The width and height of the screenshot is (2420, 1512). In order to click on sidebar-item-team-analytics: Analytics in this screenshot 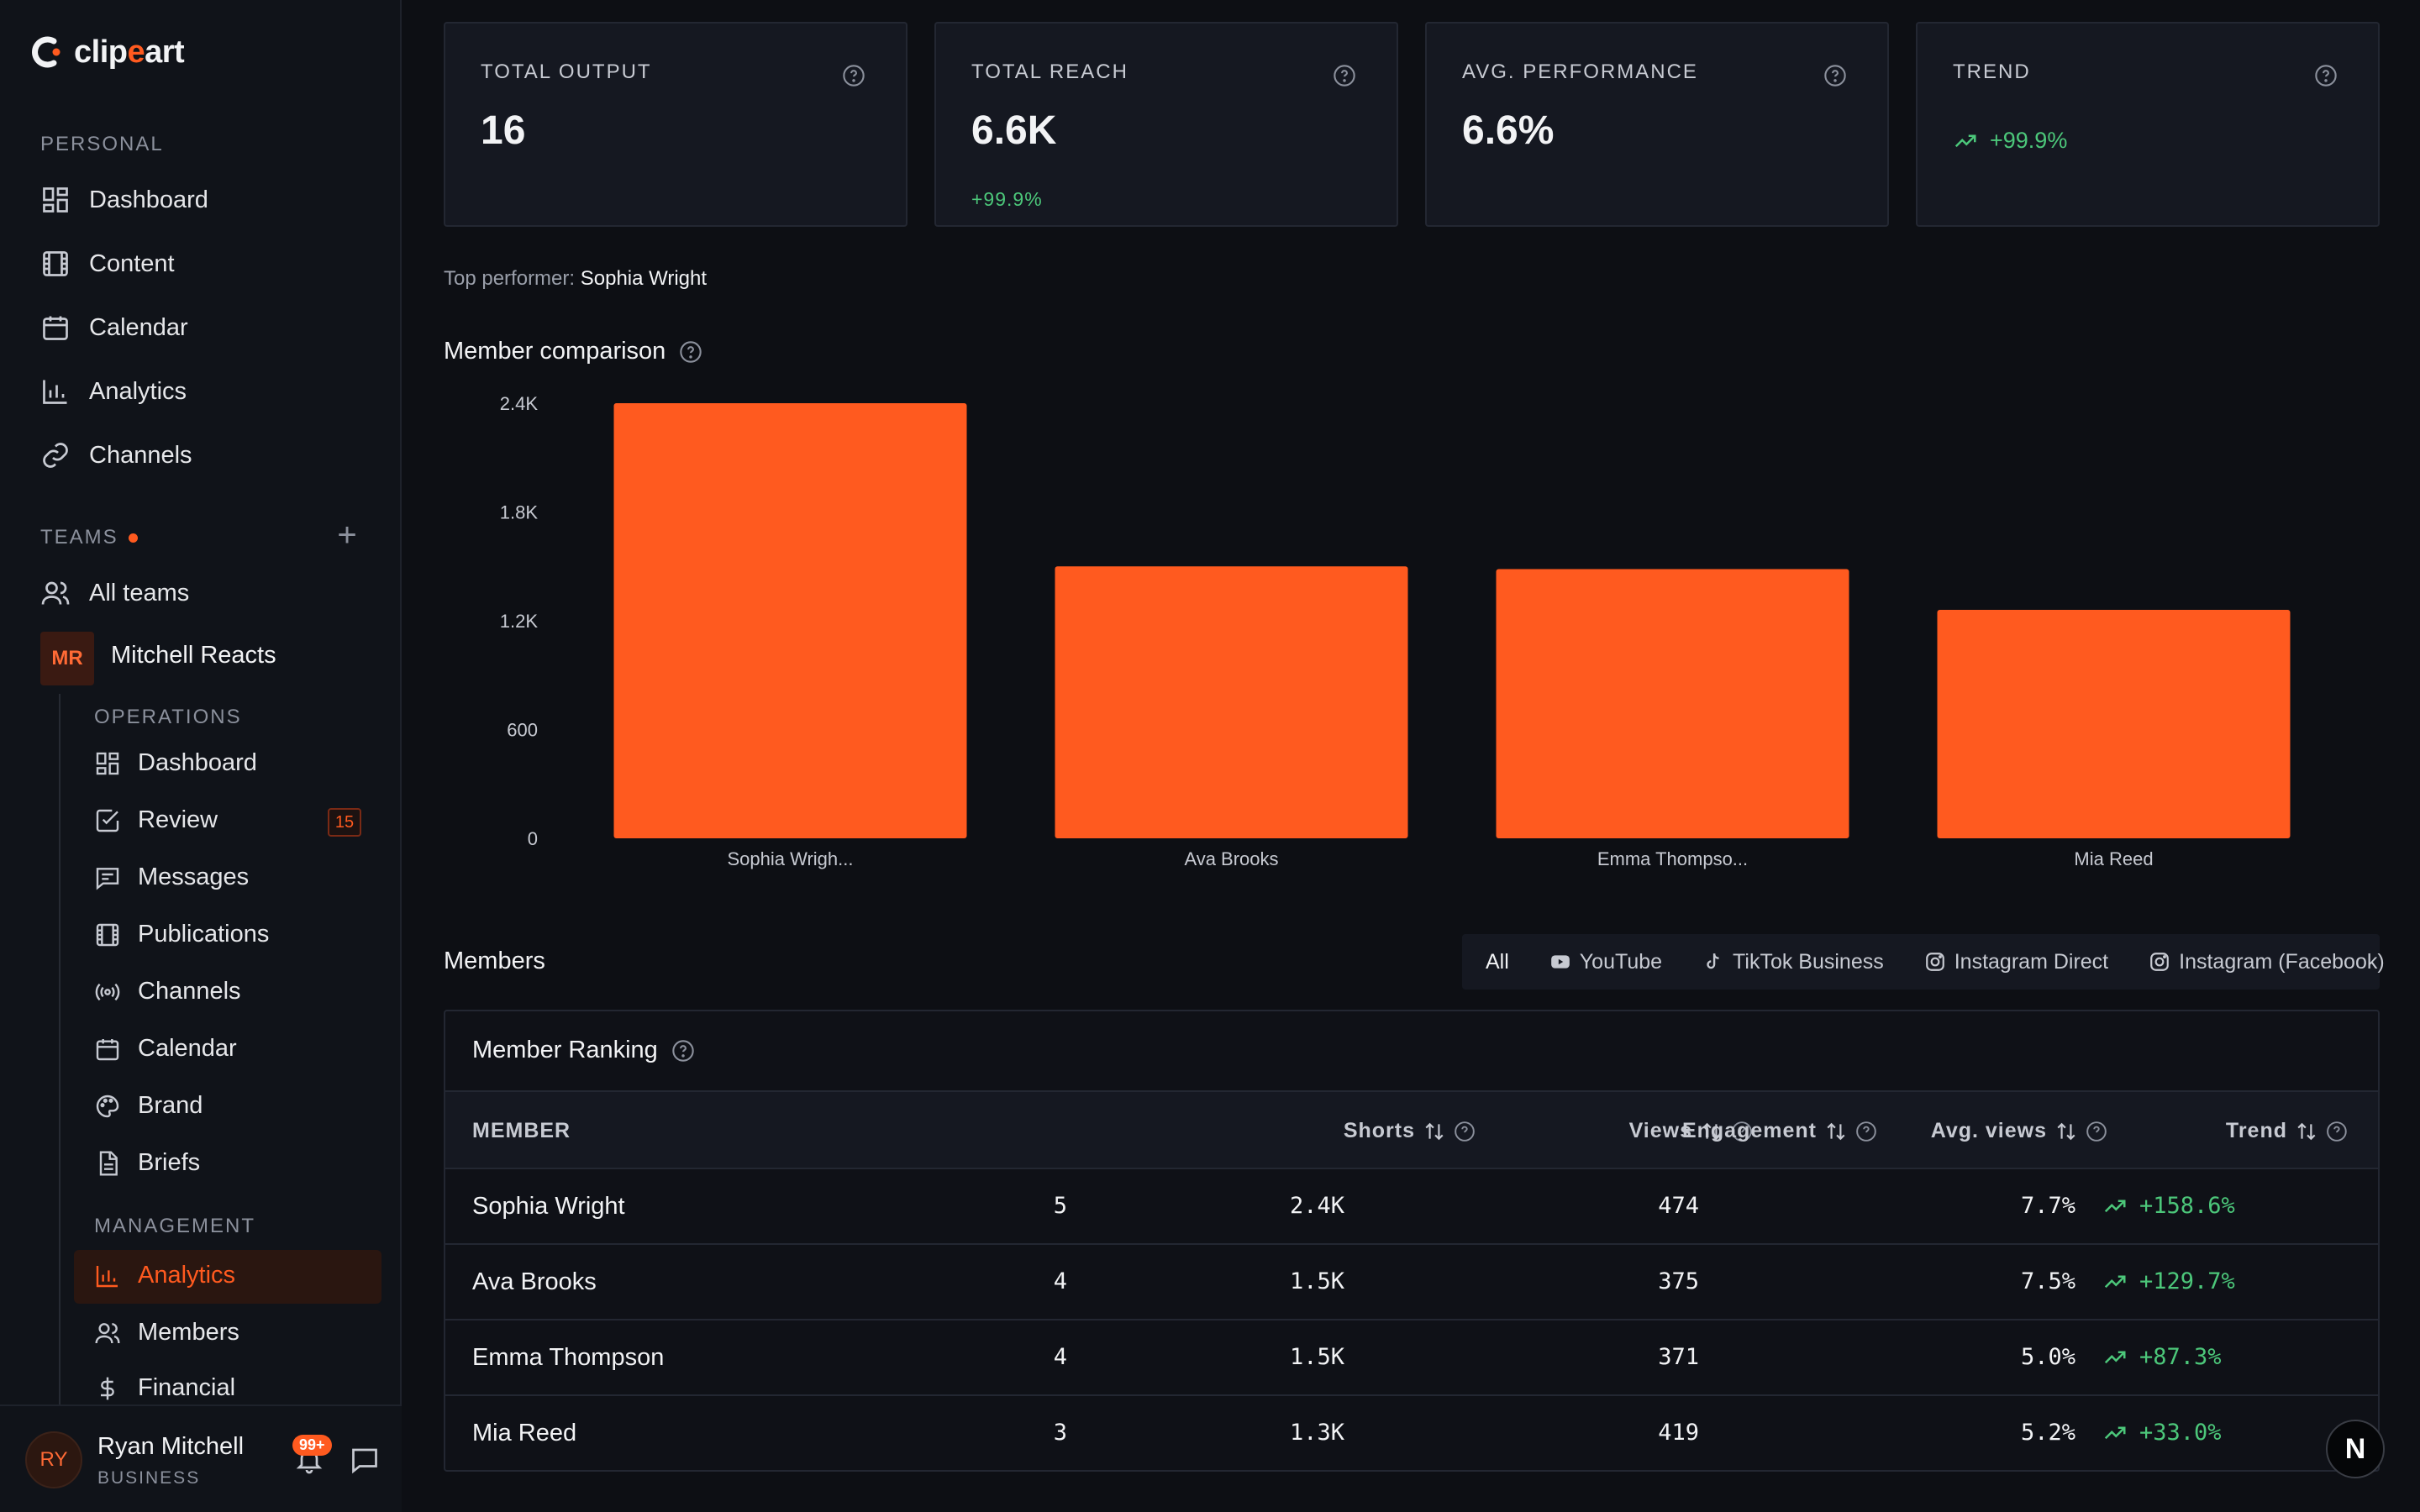, I will do `click(165, 1275)`.